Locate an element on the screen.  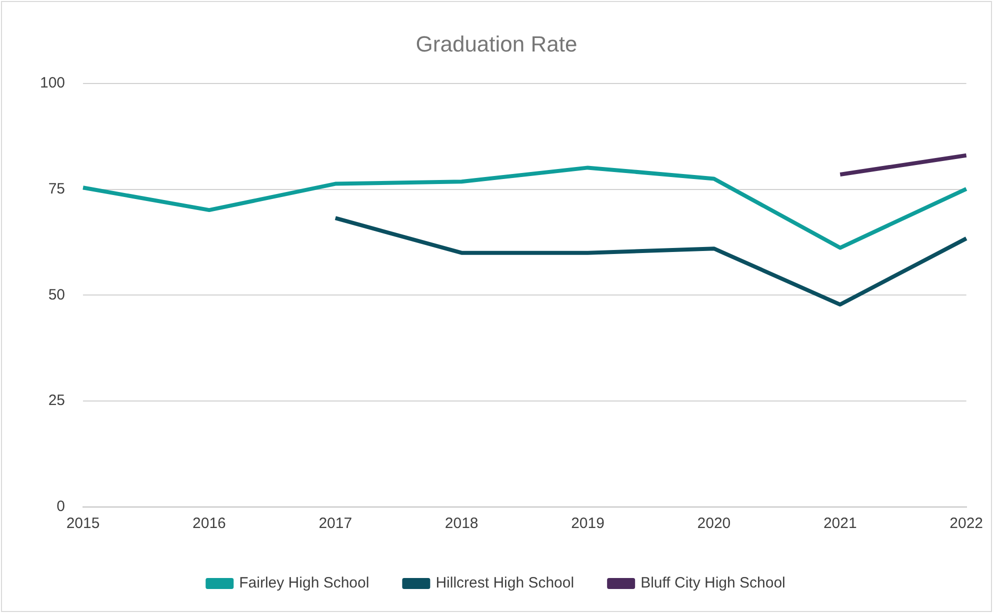
legend-label: Hillcrest High School is located at coordinates (505, 583).